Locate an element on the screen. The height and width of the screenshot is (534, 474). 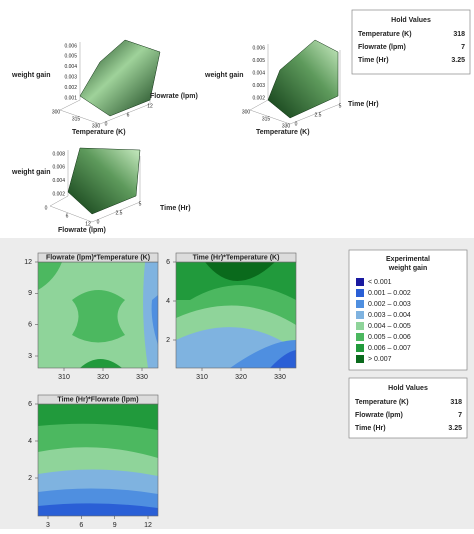
y-axis-label: Flowrate (lpm) is located at coordinates (174, 96).